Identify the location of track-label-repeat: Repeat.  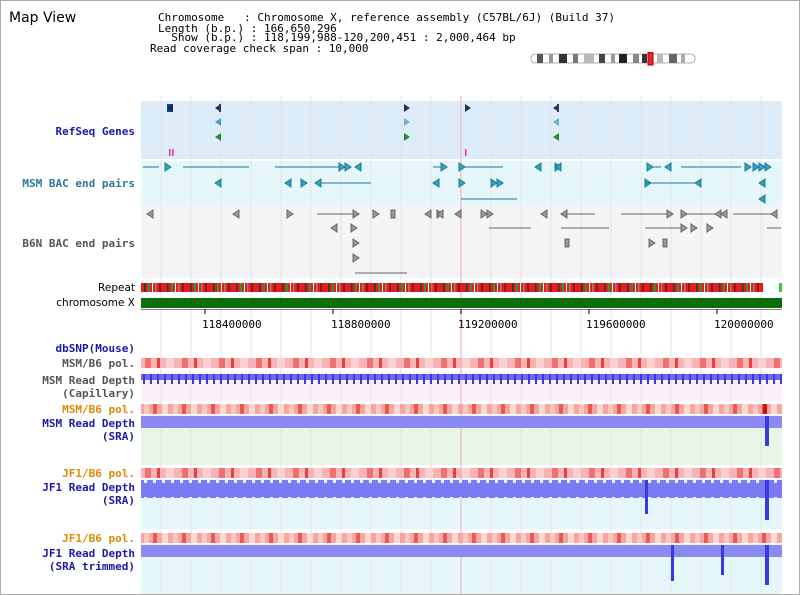
(116, 288).